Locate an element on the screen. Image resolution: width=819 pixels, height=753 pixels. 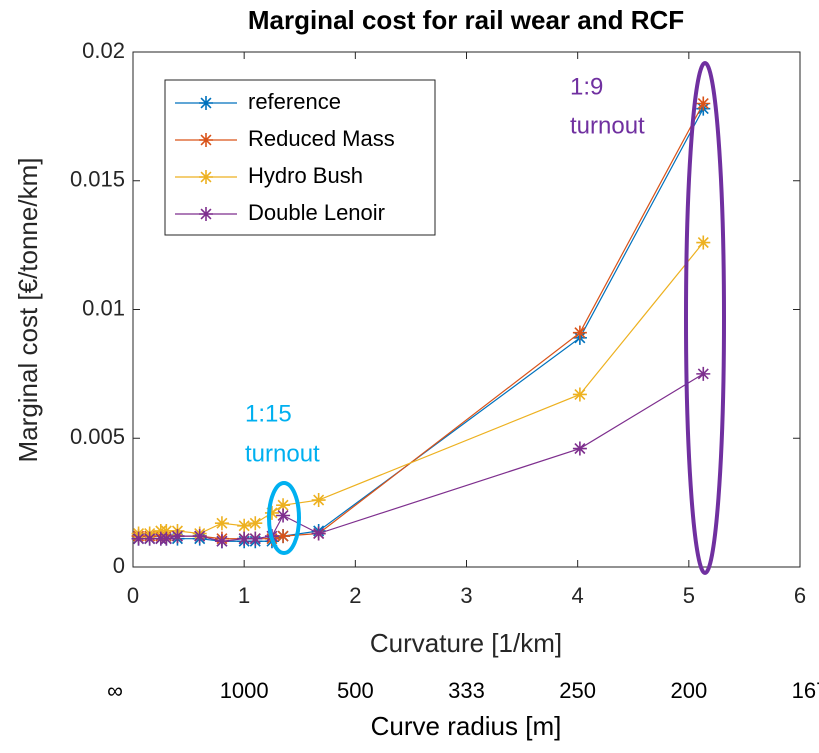
x-tick-label: 5 is located at coordinates (689, 595).